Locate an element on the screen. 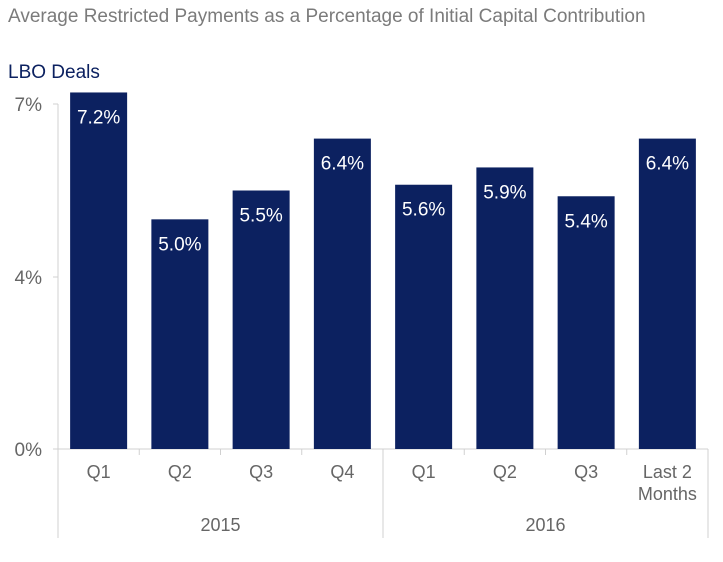  data-label: 5.0% is located at coordinates (179, 244).